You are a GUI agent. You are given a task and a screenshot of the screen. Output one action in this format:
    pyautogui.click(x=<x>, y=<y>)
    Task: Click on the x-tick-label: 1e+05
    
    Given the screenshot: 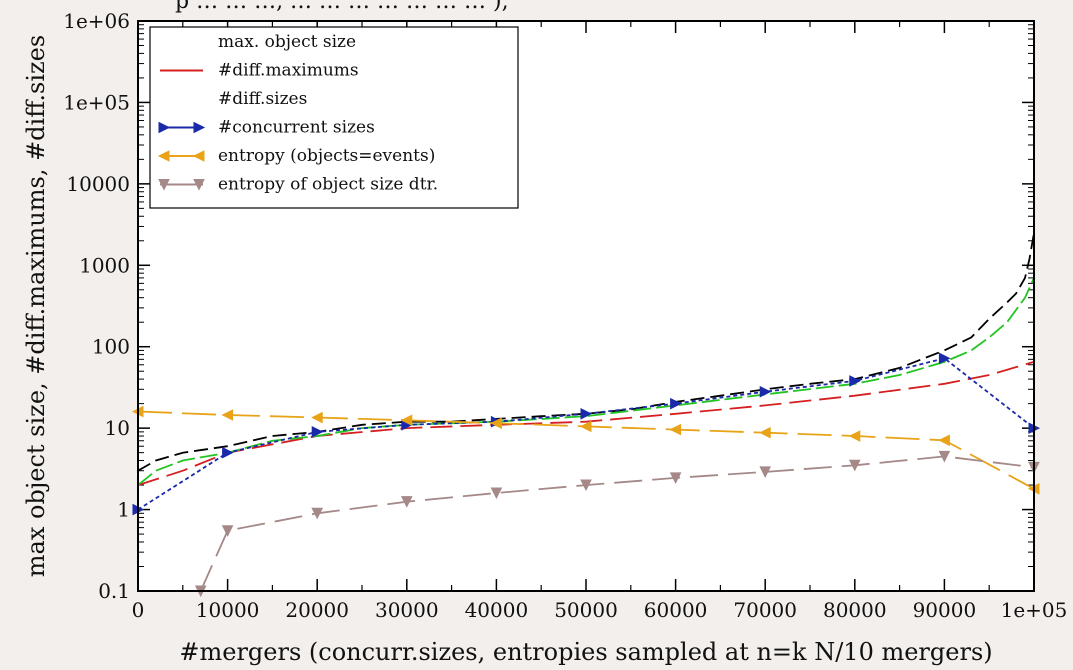 What is the action you would take?
    pyautogui.click(x=1034, y=610)
    